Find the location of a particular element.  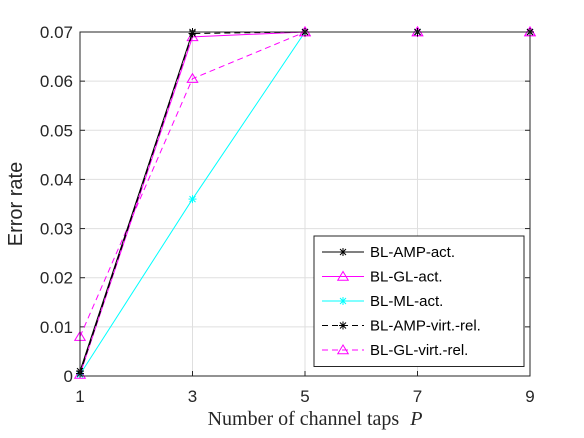

y-tick-label: 0.03 is located at coordinates (56, 229).